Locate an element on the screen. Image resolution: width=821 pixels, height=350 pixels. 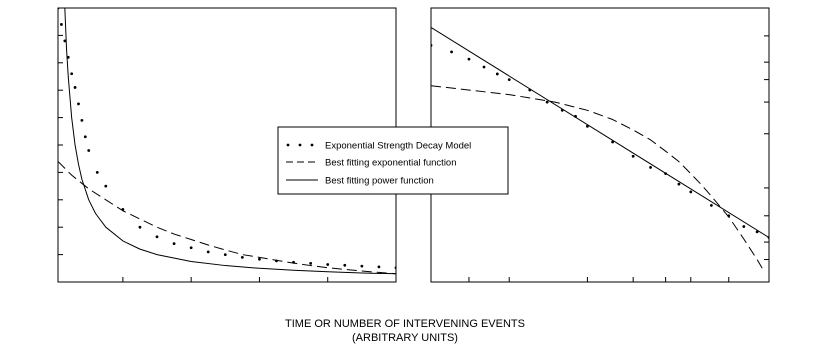
x-axis-label: TIME OR NUMBER OF INTERVENING EVENTS is located at coordinates (405, 324).